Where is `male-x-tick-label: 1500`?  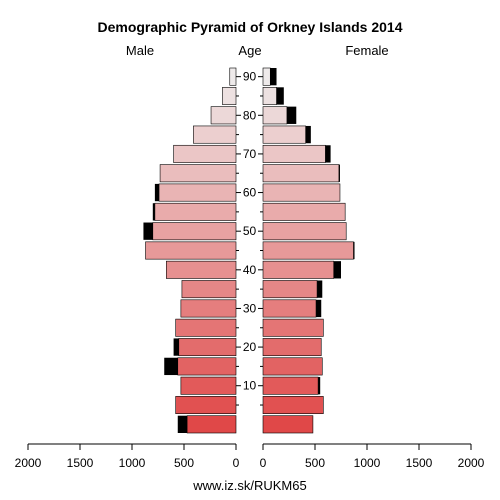 male-x-tick-label: 1500 is located at coordinates (80, 463).